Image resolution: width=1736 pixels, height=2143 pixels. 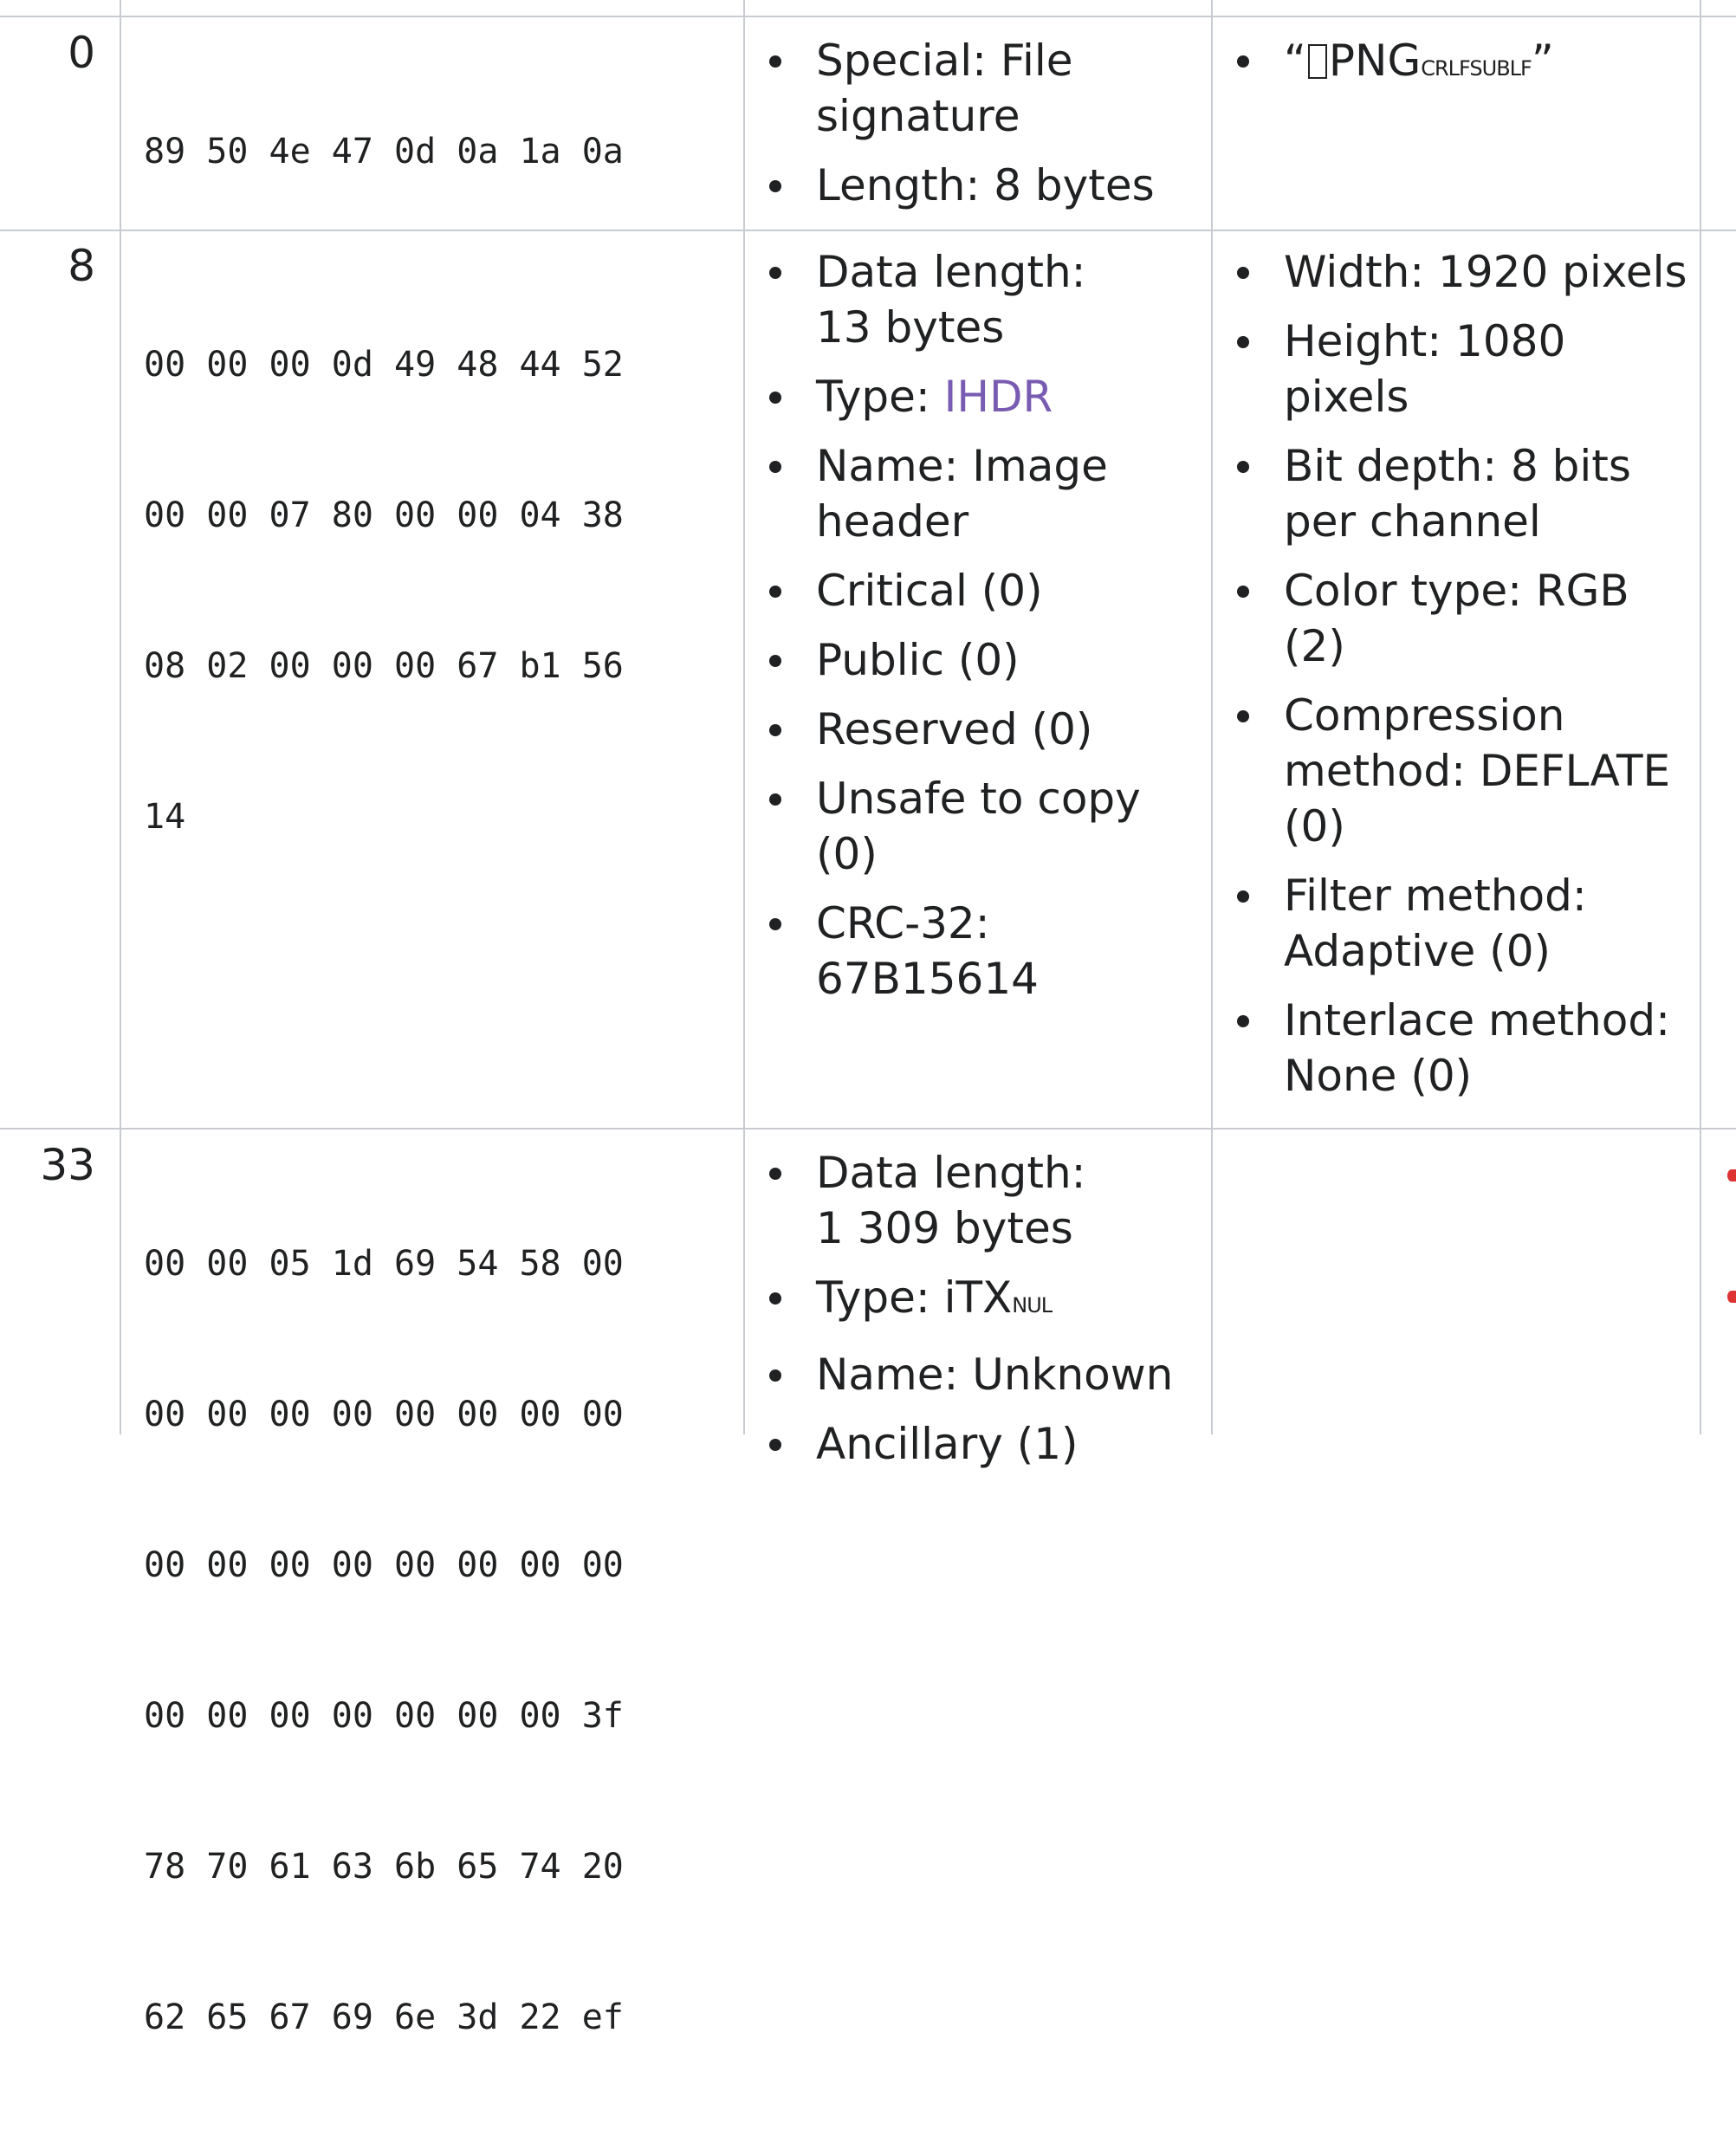 What do you see at coordinates (1476, 68) in the screenshot?
I see `control-chars: CRLFSUBLF` at bounding box center [1476, 68].